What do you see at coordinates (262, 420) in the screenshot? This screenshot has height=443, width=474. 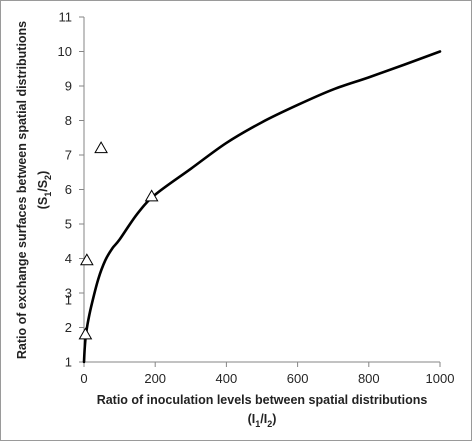 I see `x-axis-title-line2: (I1/I2)` at bounding box center [262, 420].